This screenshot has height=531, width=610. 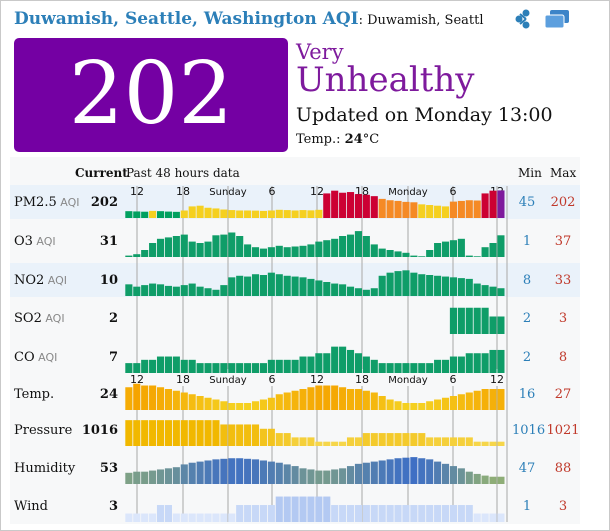 I want to click on min-value-humidity: 47, so click(x=527, y=468).